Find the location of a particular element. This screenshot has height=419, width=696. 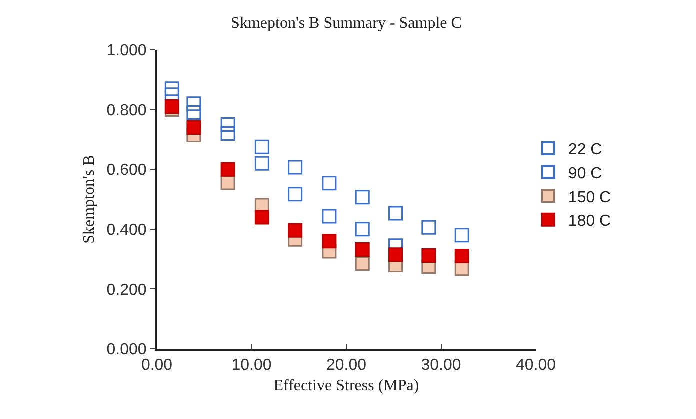

legend-label: 90 C is located at coordinates (585, 173).